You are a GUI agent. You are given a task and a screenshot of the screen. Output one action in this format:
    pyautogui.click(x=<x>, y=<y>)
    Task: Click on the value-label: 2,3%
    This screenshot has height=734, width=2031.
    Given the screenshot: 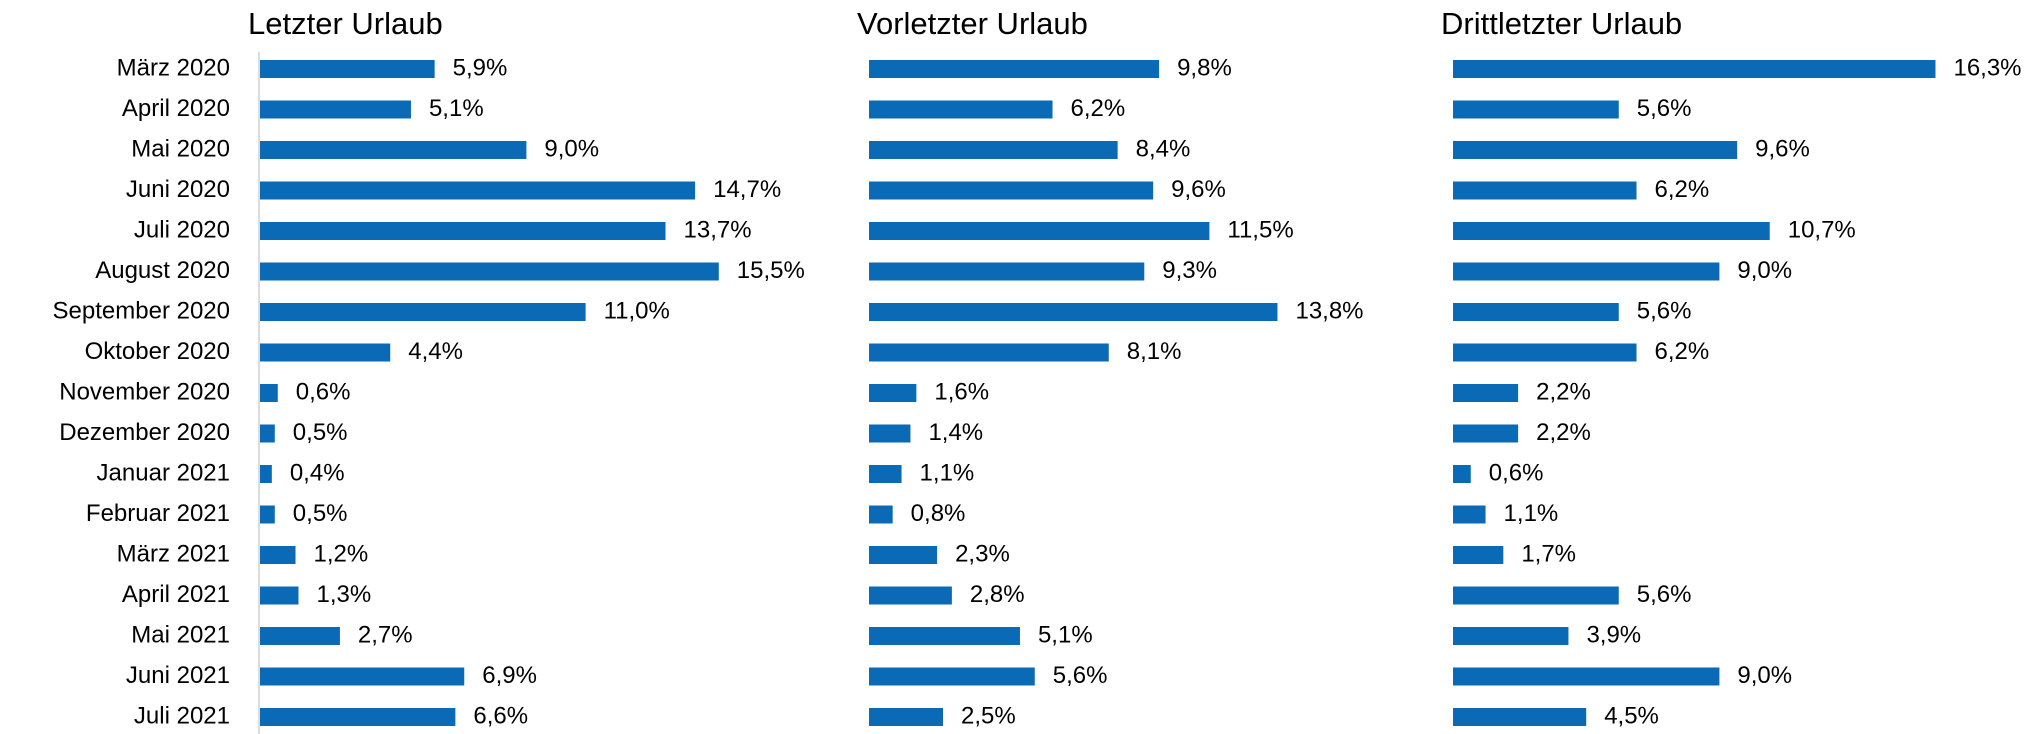 What is the action you would take?
    pyautogui.click(x=982, y=553)
    